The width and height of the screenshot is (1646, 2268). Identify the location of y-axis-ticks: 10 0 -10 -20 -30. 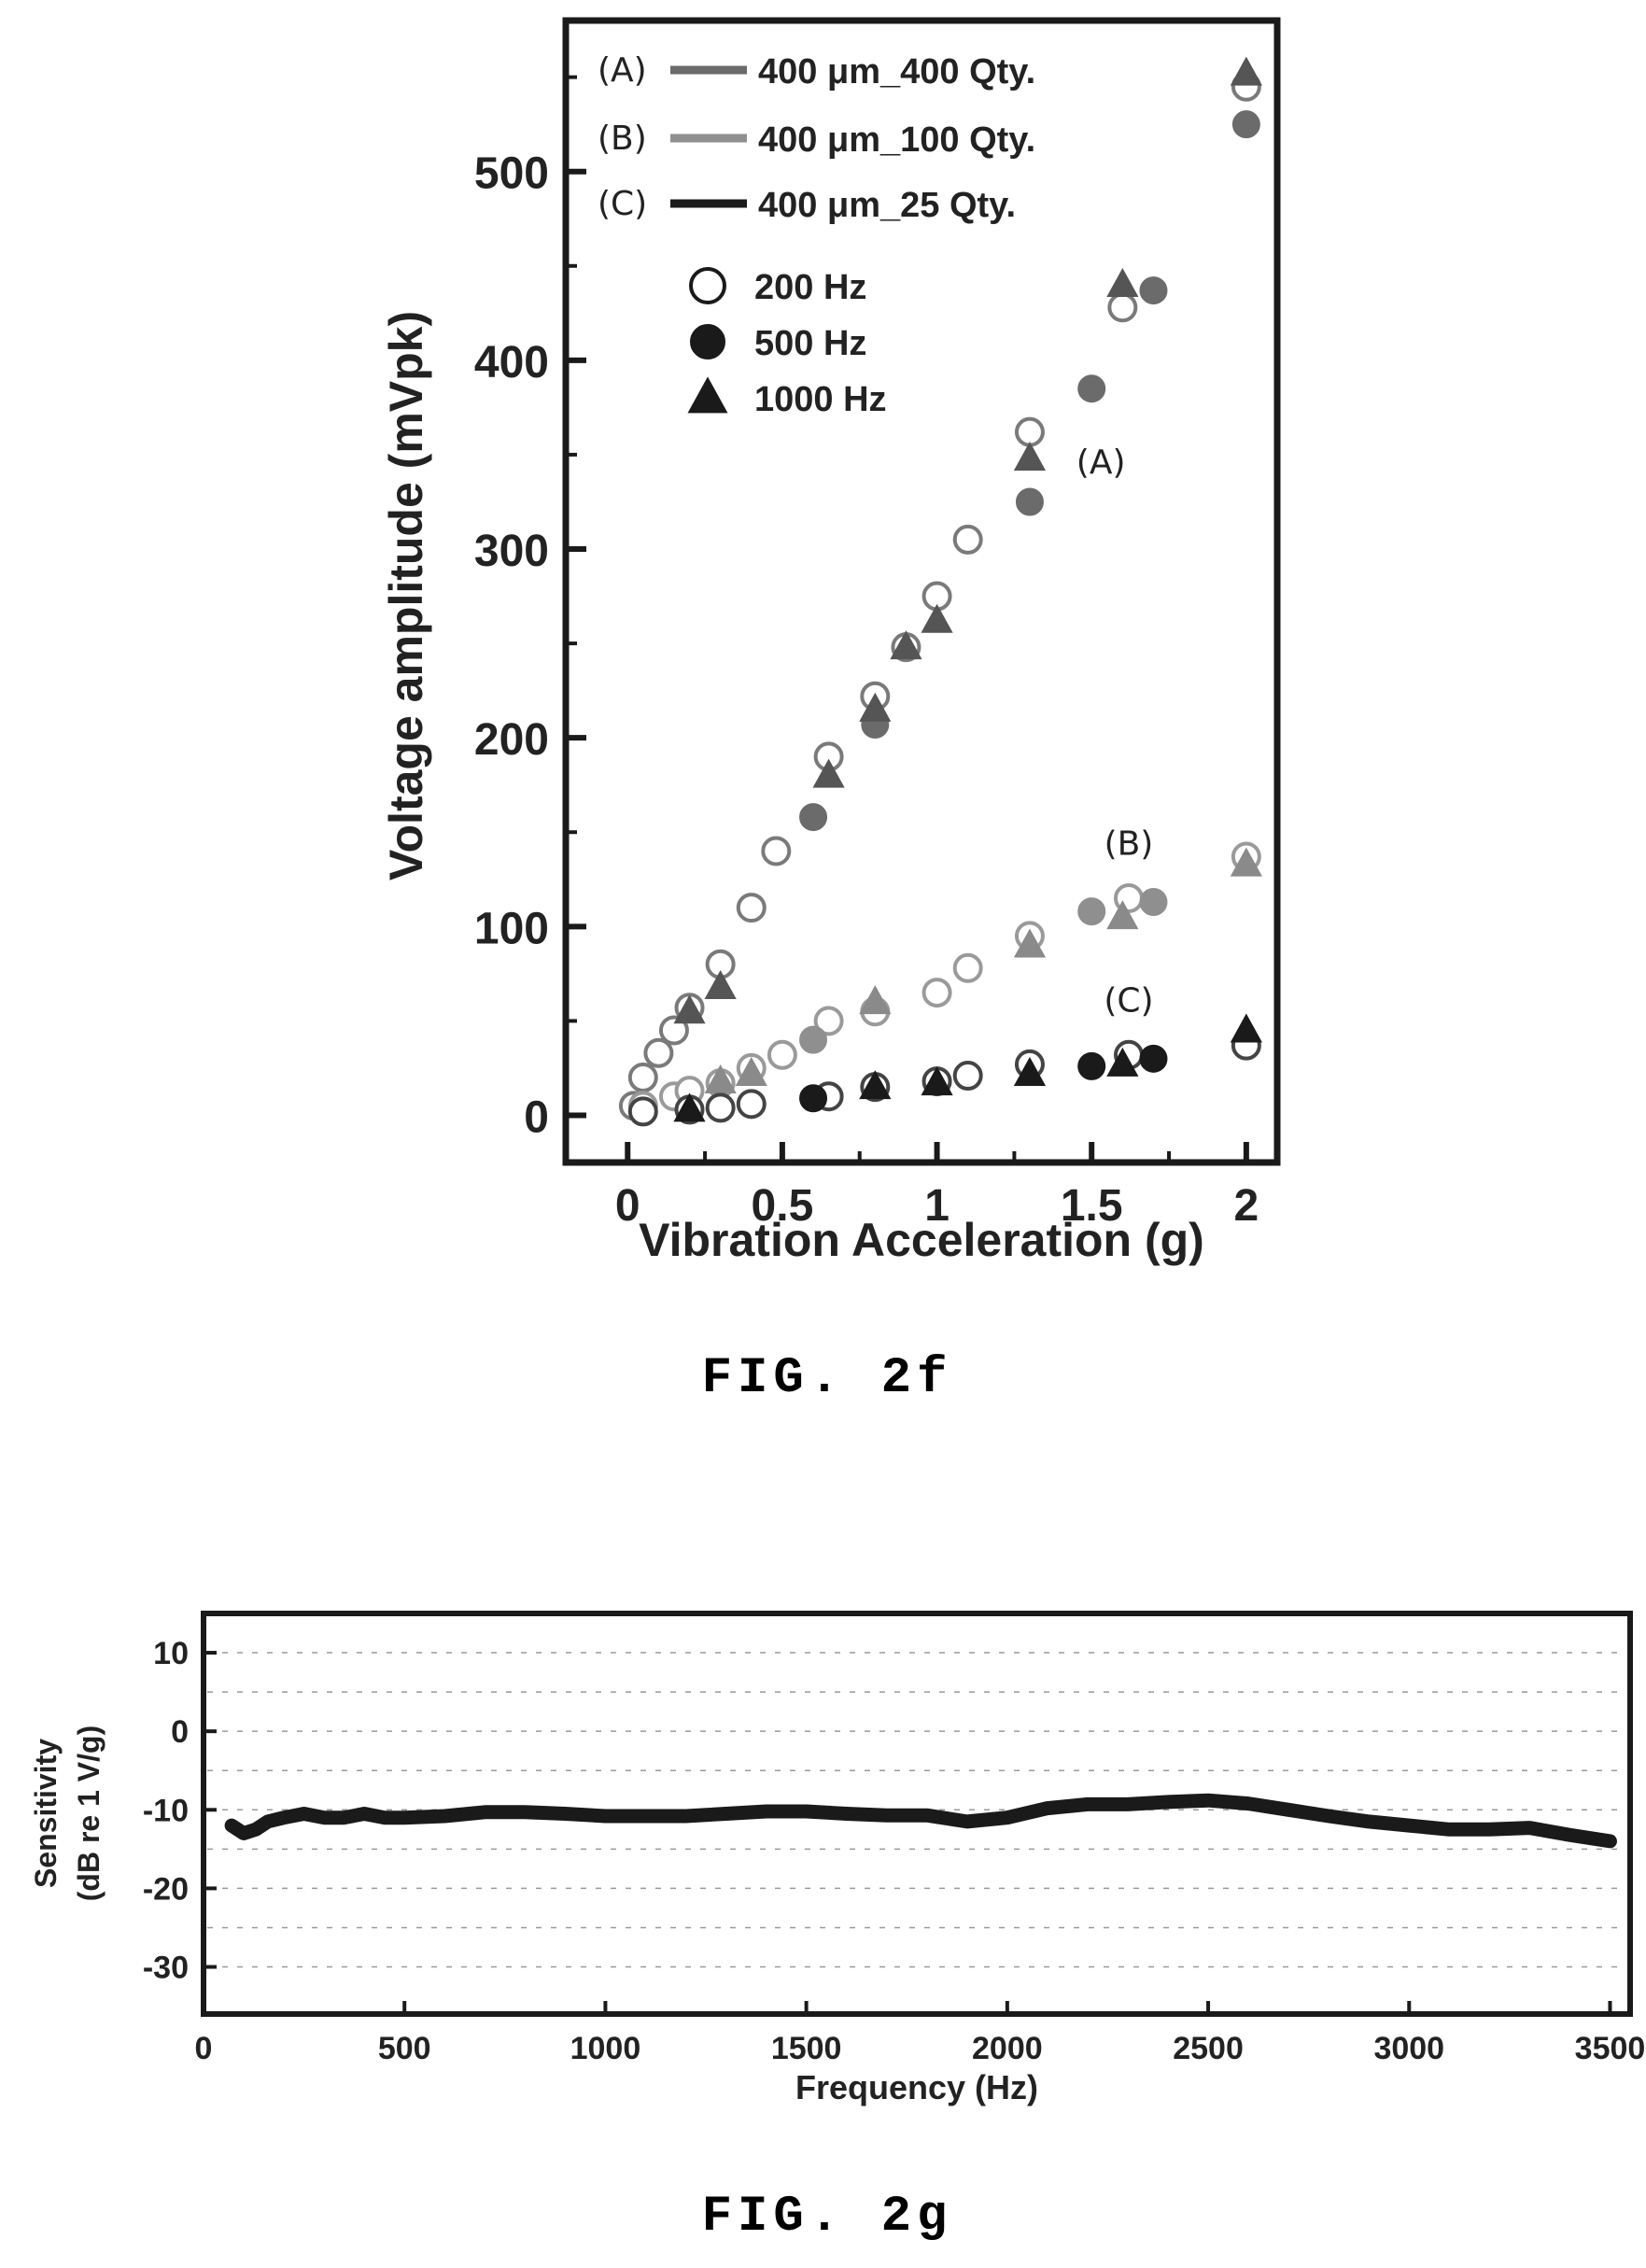
(180, 1811).